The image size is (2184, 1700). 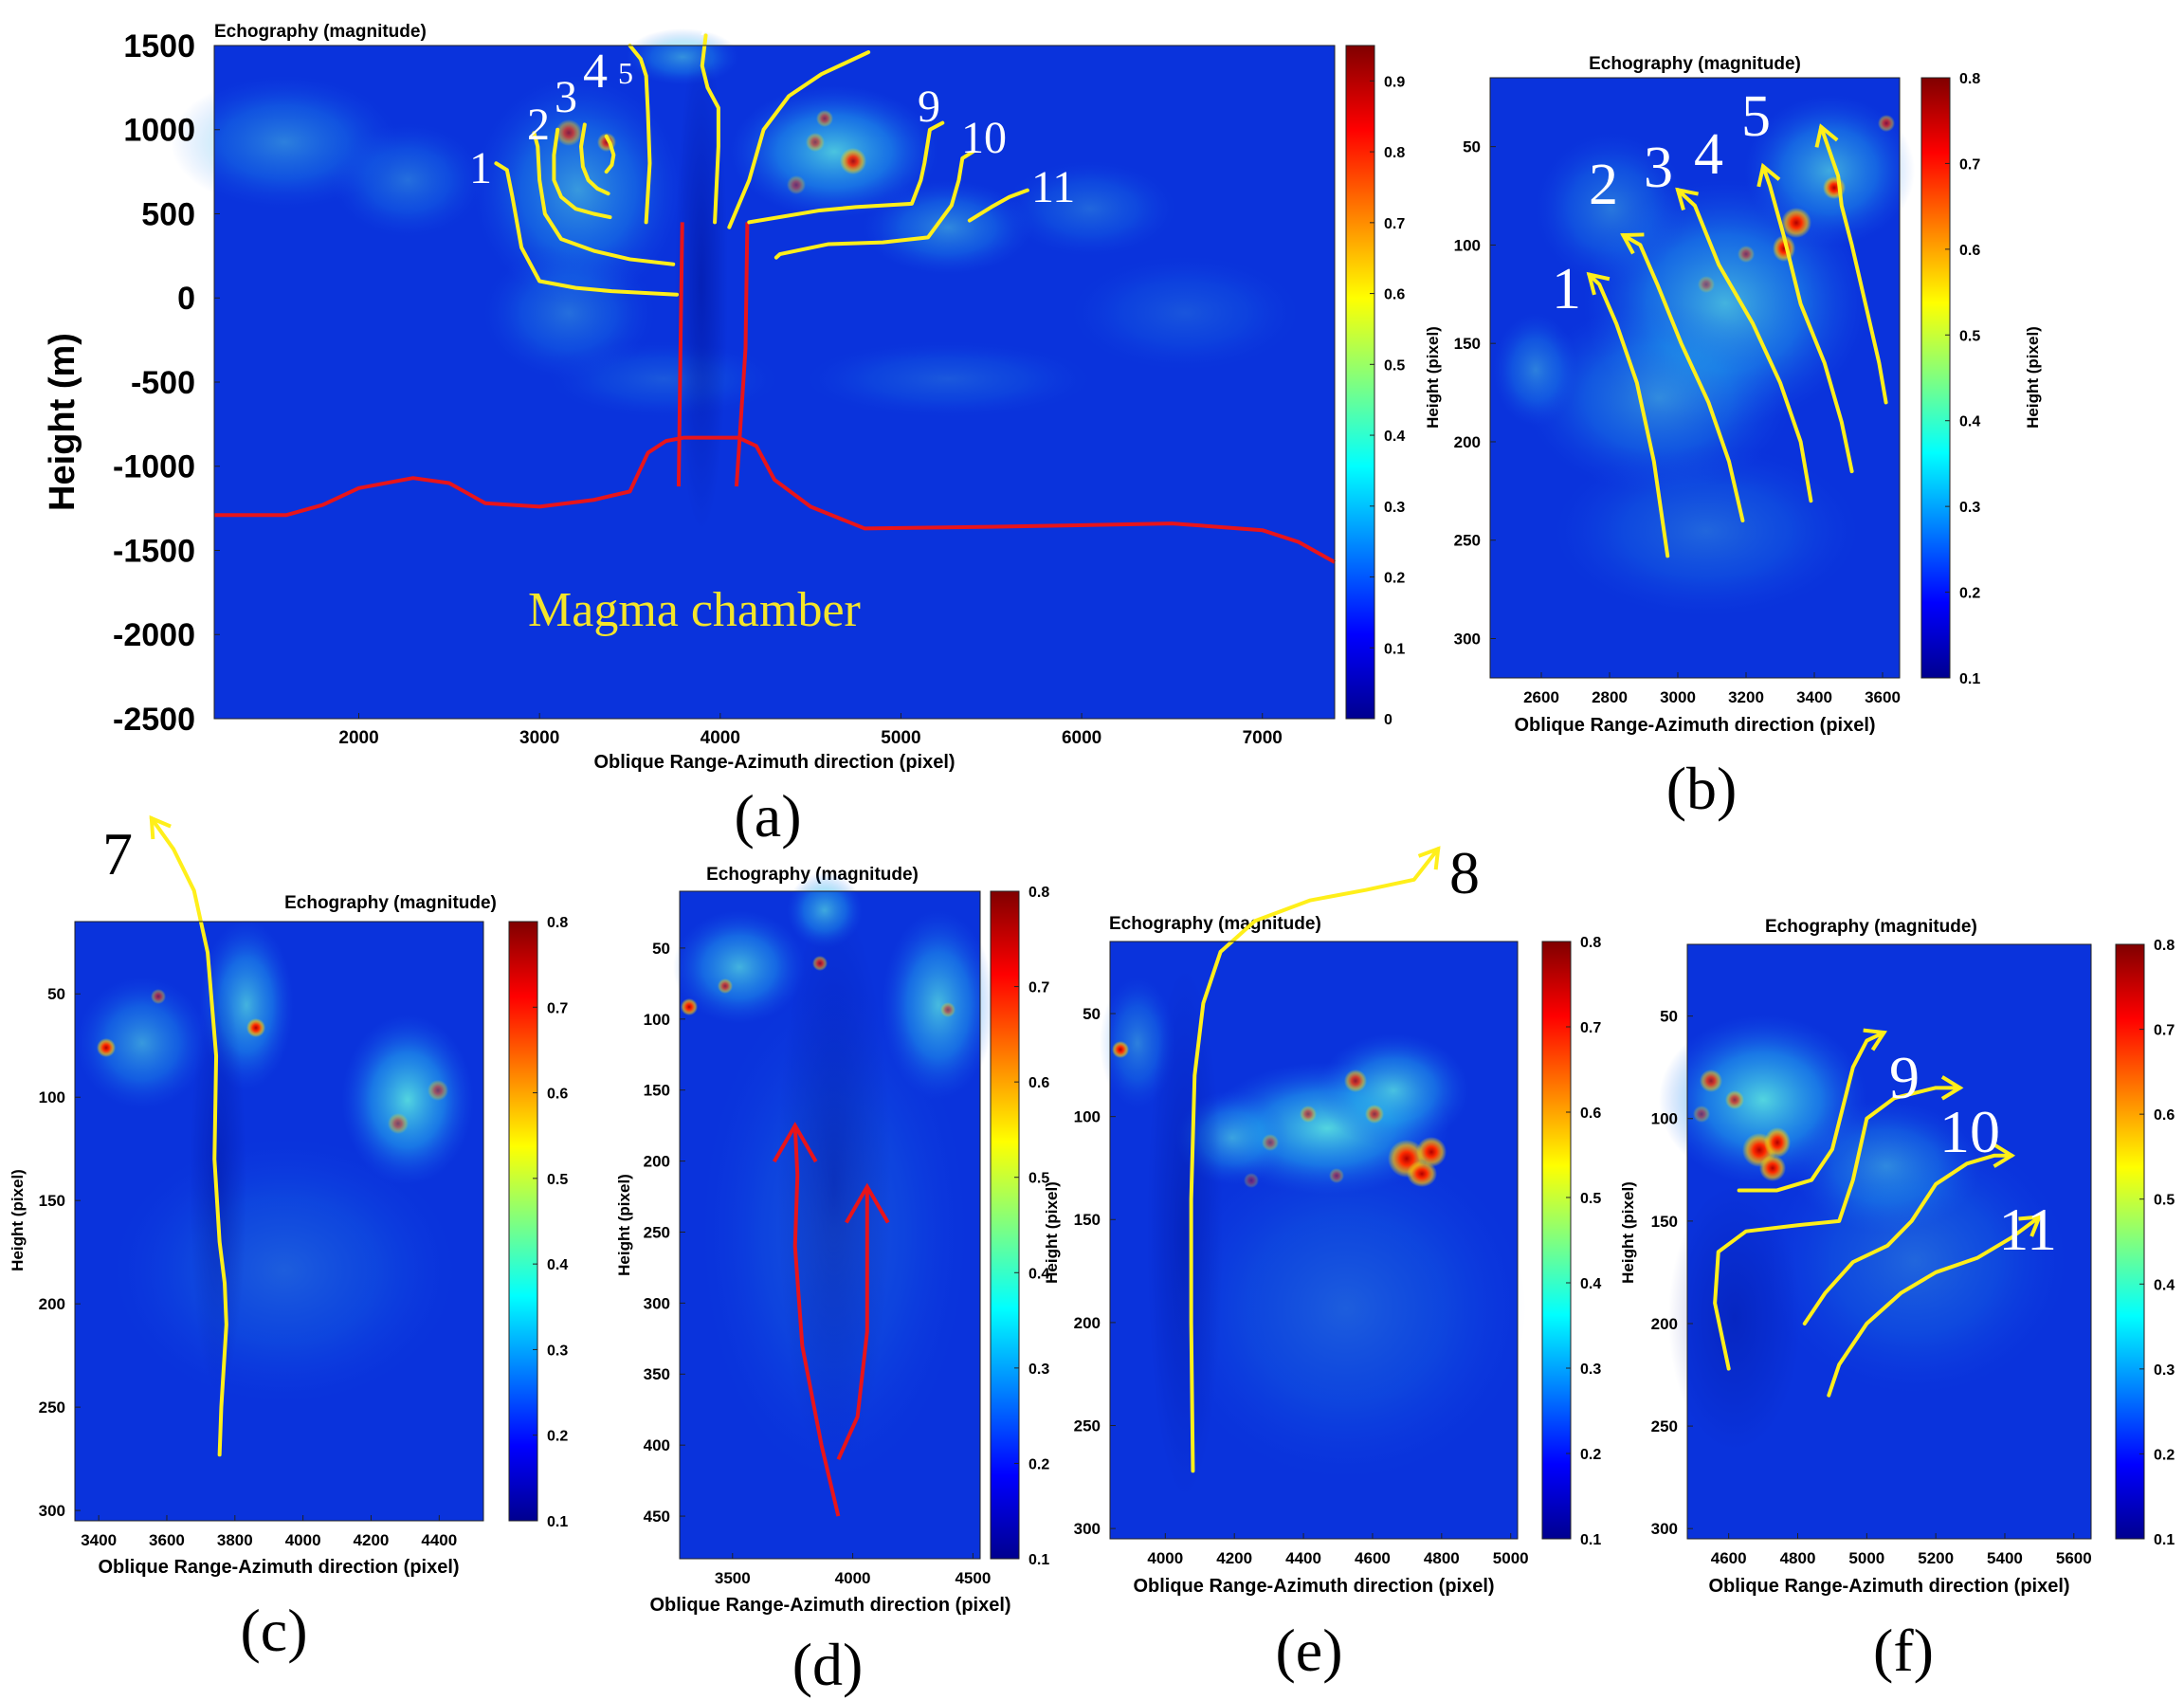 I want to click on x-tick-label: 3000, so click(x=539, y=738).